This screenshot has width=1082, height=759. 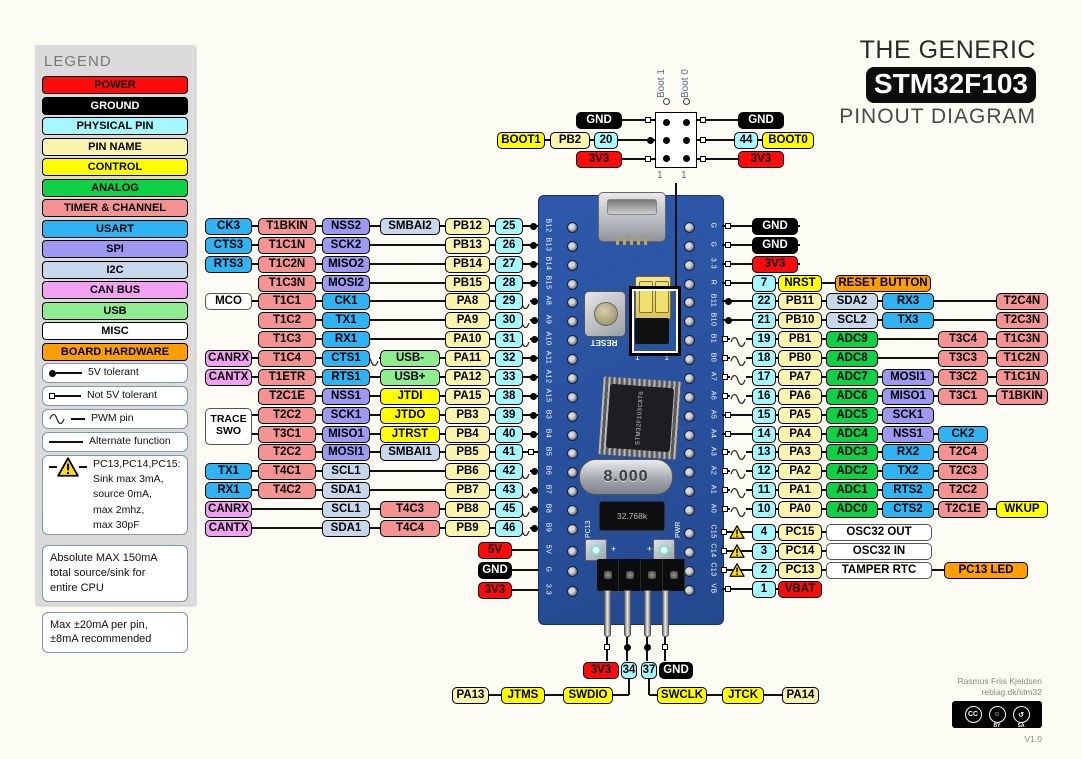 What do you see at coordinates (800, 434) in the screenshot?
I see `pin-box-pa4: PA4` at bounding box center [800, 434].